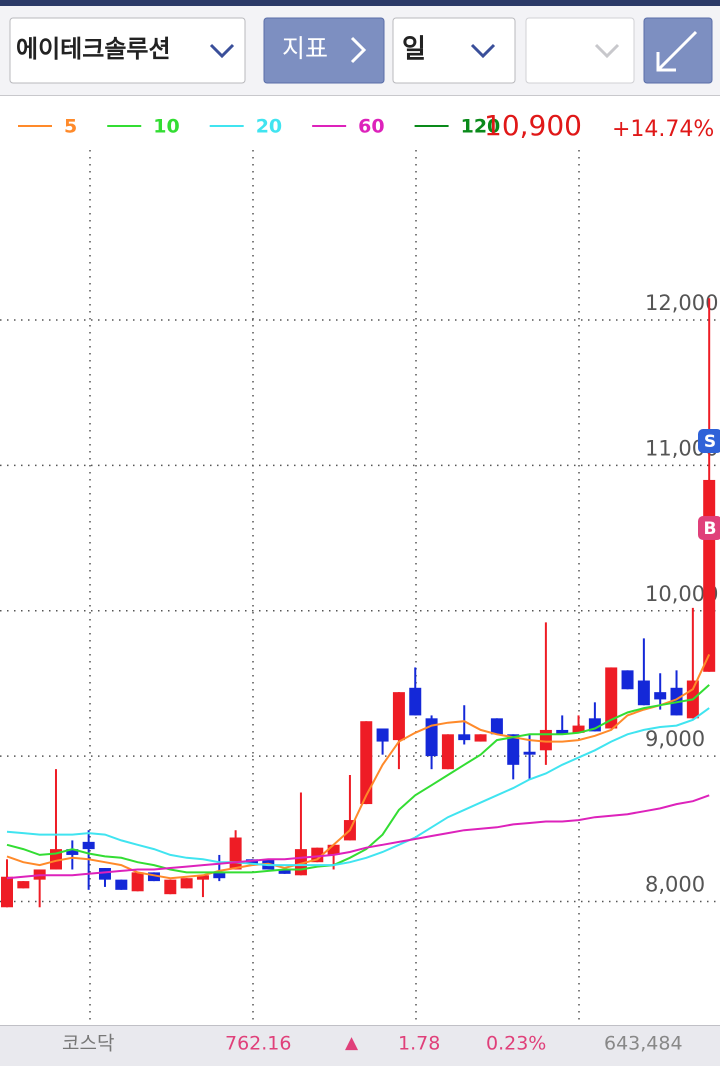 The width and height of the screenshot is (720, 1066). What do you see at coordinates (675, 884) in the screenshot?
I see `y-tick-label: 8,000` at bounding box center [675, 884].